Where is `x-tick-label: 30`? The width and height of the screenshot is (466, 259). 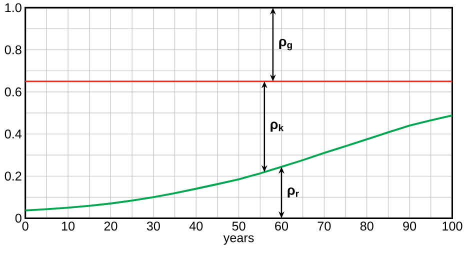 x-tick-label: 30 is located at coordinates (153, 226).